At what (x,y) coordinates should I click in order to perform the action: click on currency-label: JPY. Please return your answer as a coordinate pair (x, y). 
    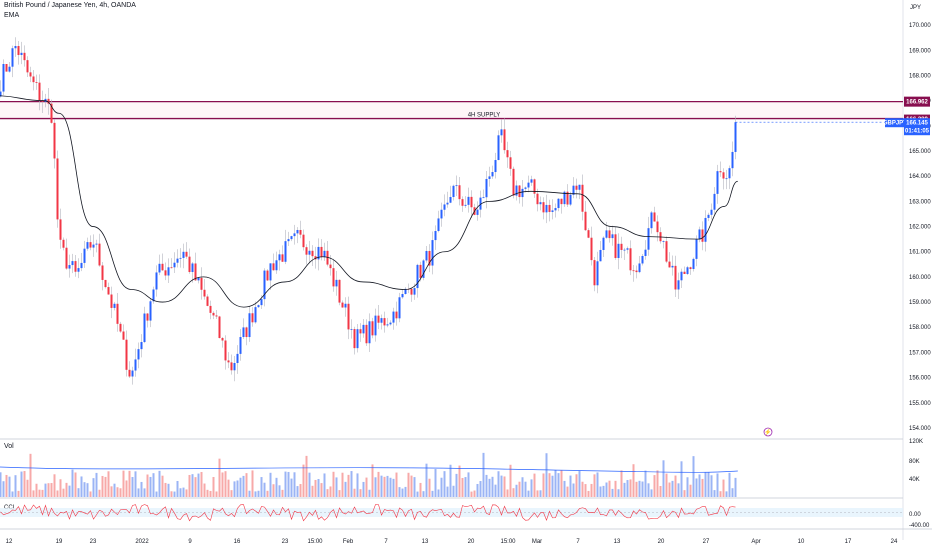
    Looking at the image, I should click on (915, 8).